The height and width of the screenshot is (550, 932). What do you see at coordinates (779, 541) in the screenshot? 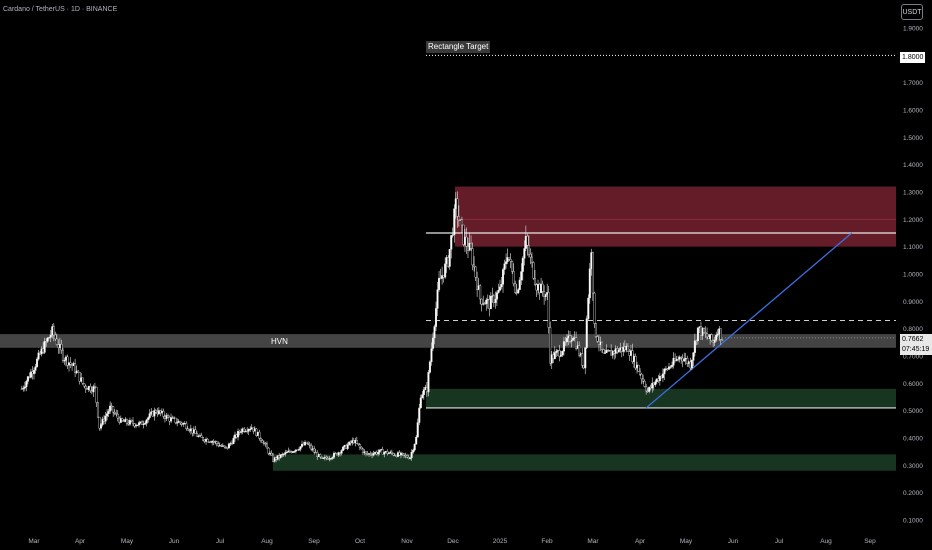
I see `x-tick-label: Jul` at bounding box center [779, 541].